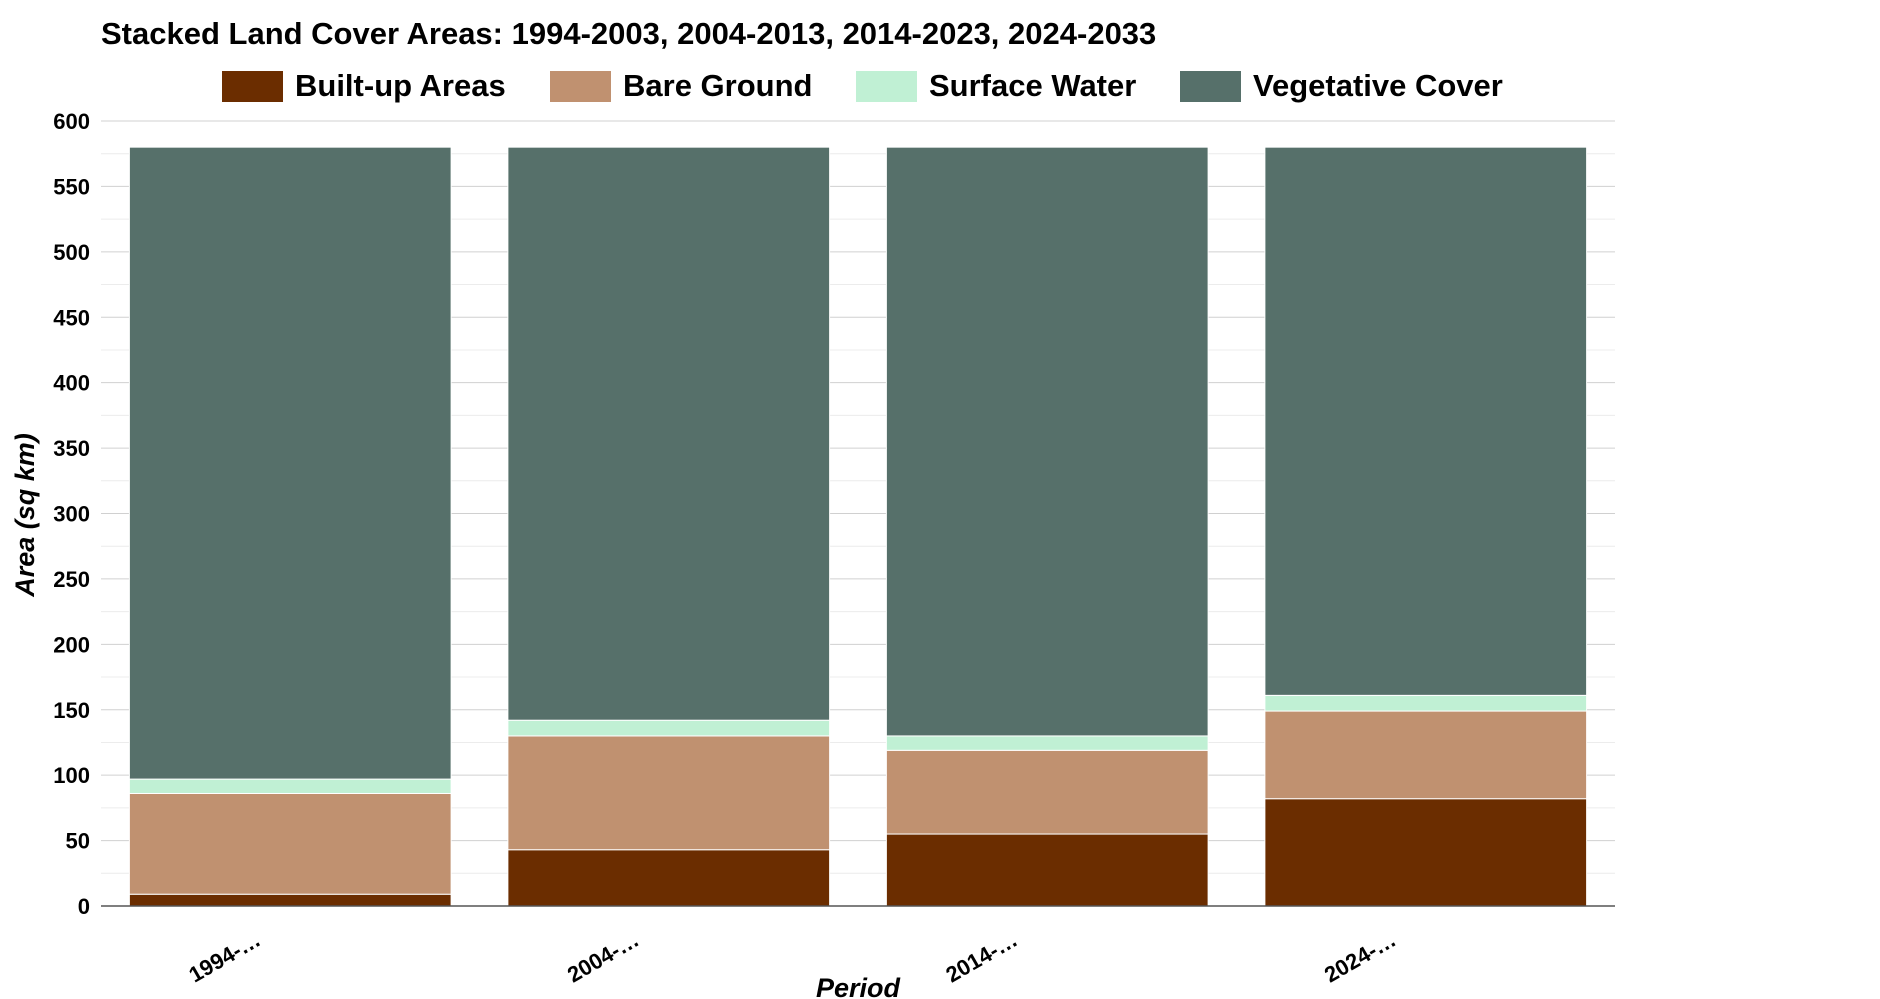 Image resolution: width=1880 pixels, height=999 pixels. Describe the element at coordinates (25, 515) in the screenshot. I see `y-axis-label: Area (sq km)` at that location.